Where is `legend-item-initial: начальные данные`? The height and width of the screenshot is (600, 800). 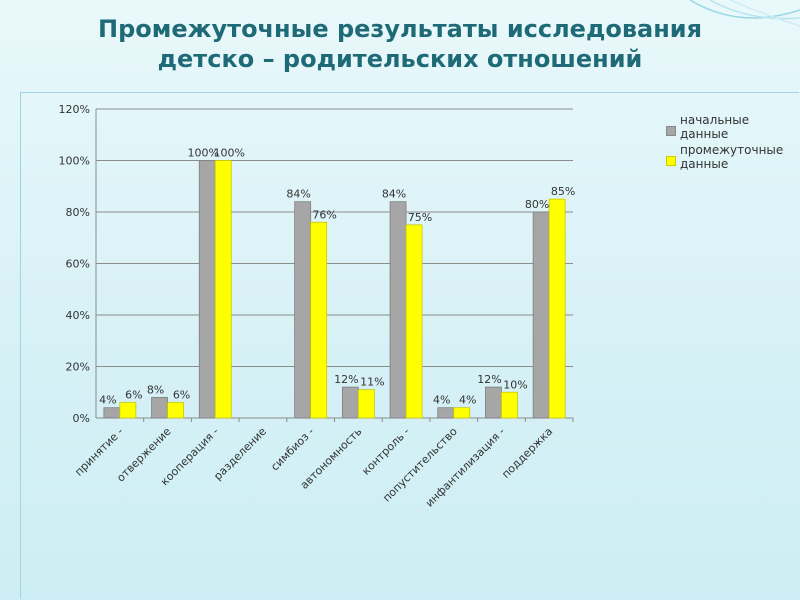 legend-item-initial: начальные данные is located at coordinates (724, 127).